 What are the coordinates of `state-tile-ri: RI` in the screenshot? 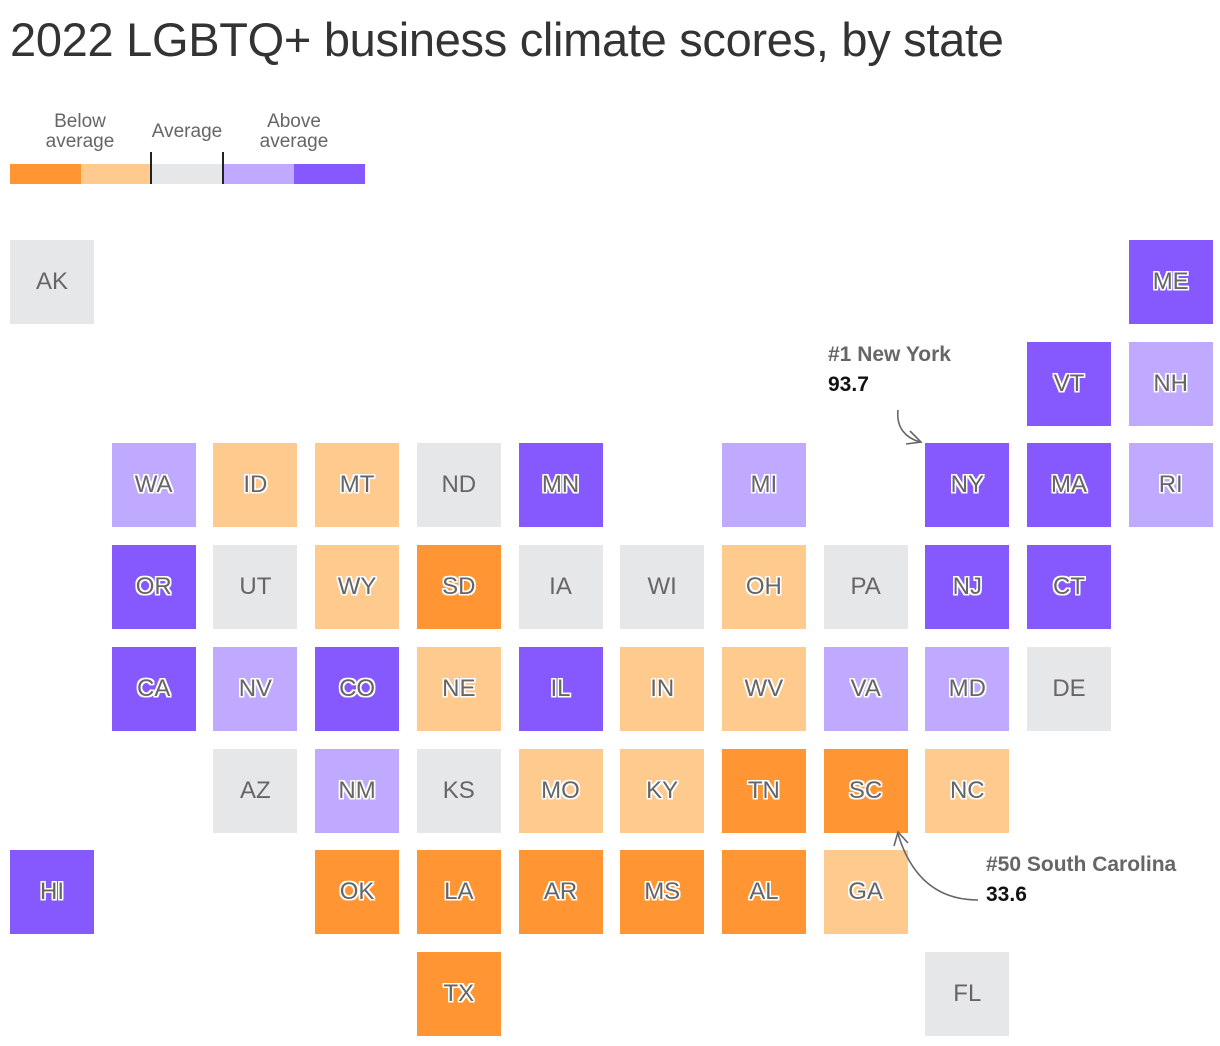 It's located at (1170, 485).